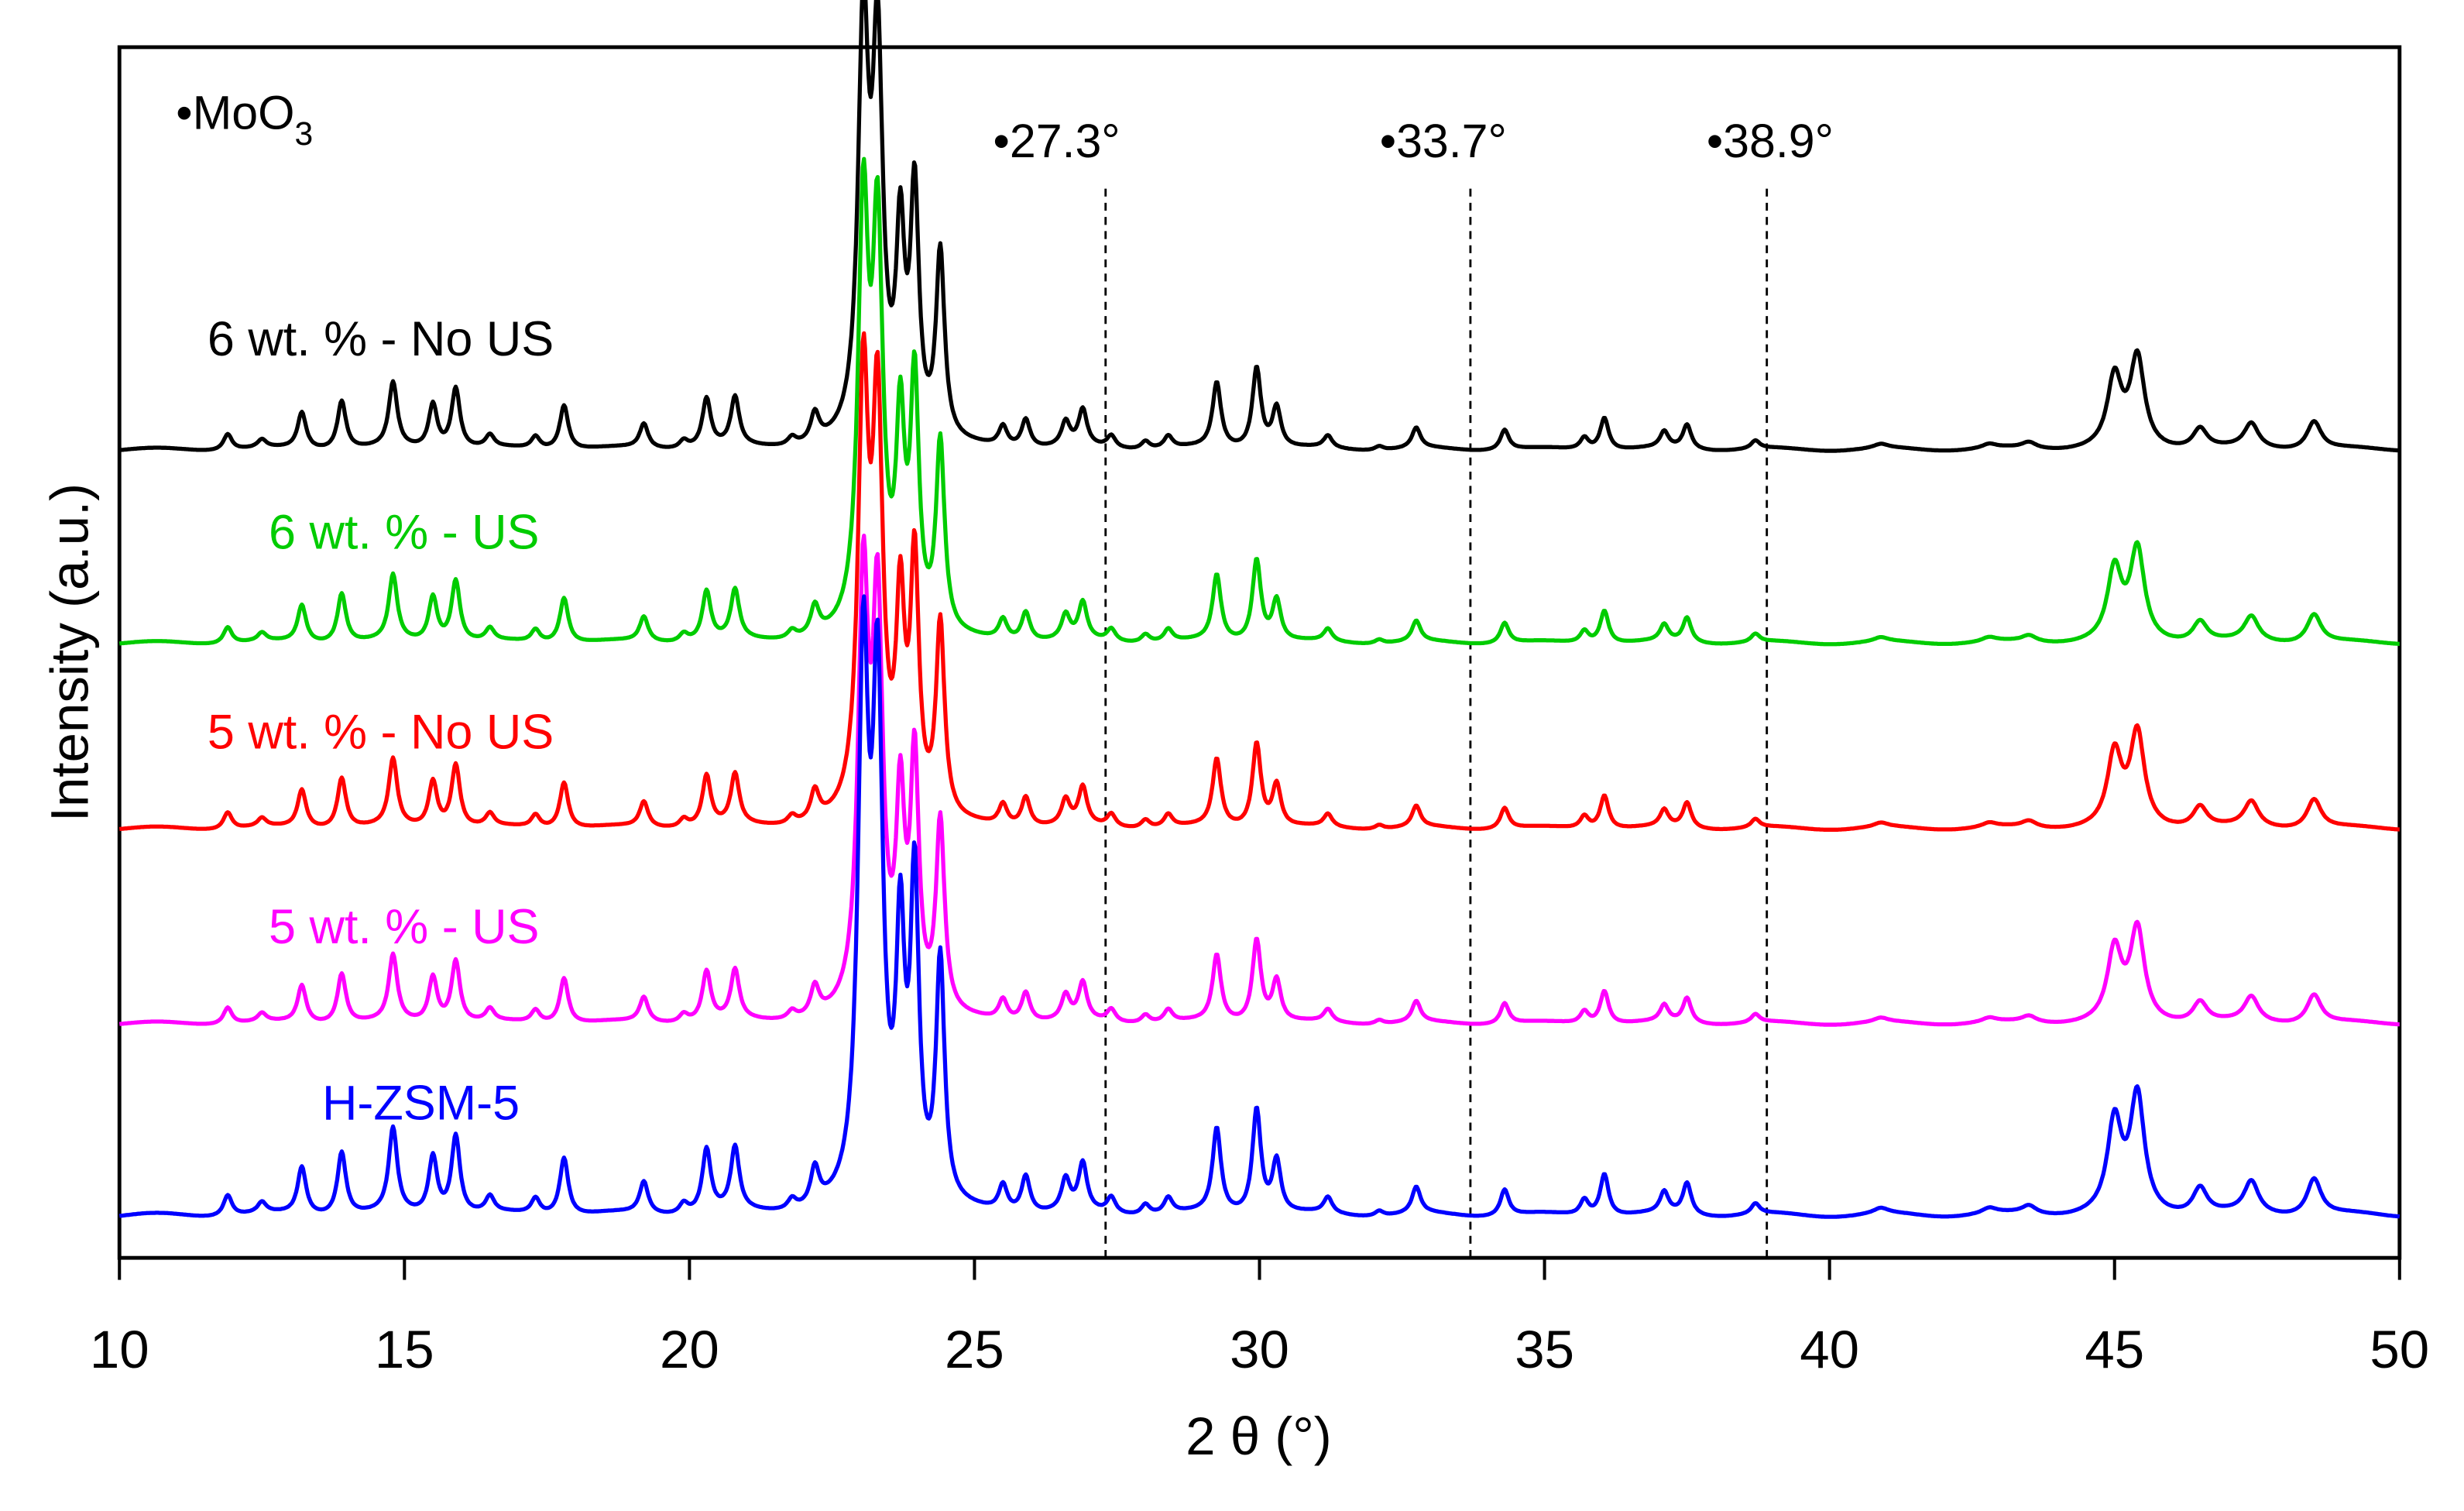  What do you see at coordinates (975, 1349) in the screenshot?
I see `x-tick-label: 25` at bounding box center [975, 1349].